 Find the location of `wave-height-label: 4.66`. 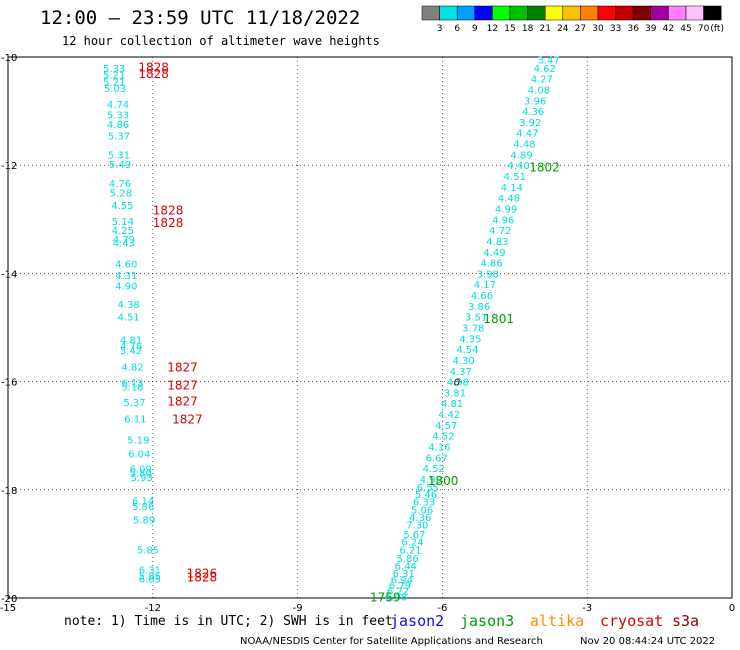

wave-height-label: 4.66 is located at coordinates (482, 296).